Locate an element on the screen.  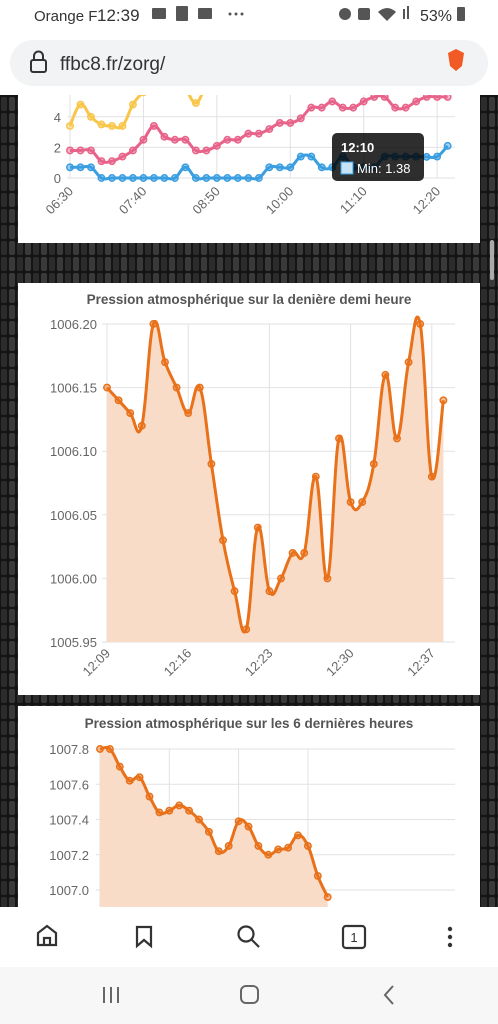
nav-icons is located at coordinates (248, 995).